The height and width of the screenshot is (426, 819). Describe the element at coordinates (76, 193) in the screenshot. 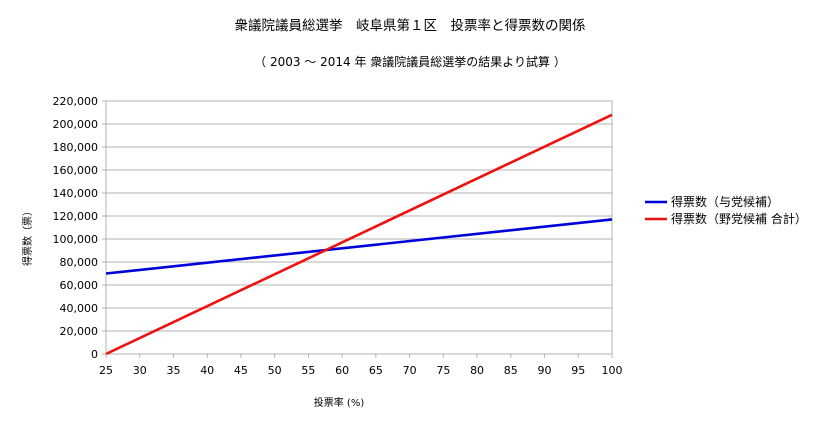

I see `y-tick-label: 140,000` at that location.